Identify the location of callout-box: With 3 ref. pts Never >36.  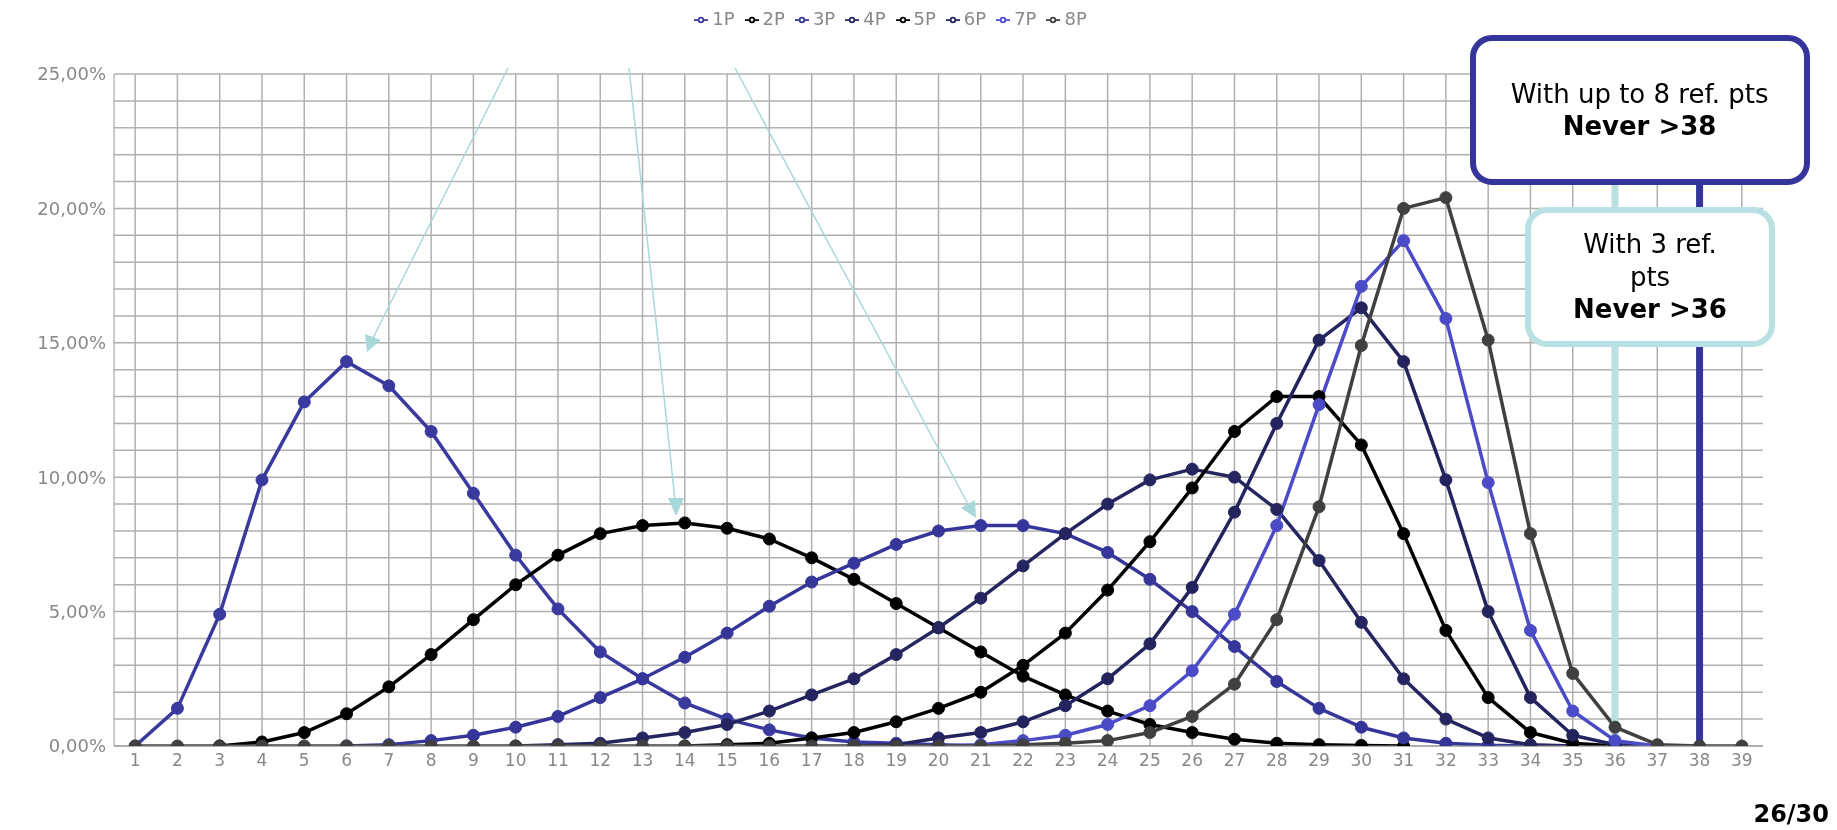
(1650, 277).